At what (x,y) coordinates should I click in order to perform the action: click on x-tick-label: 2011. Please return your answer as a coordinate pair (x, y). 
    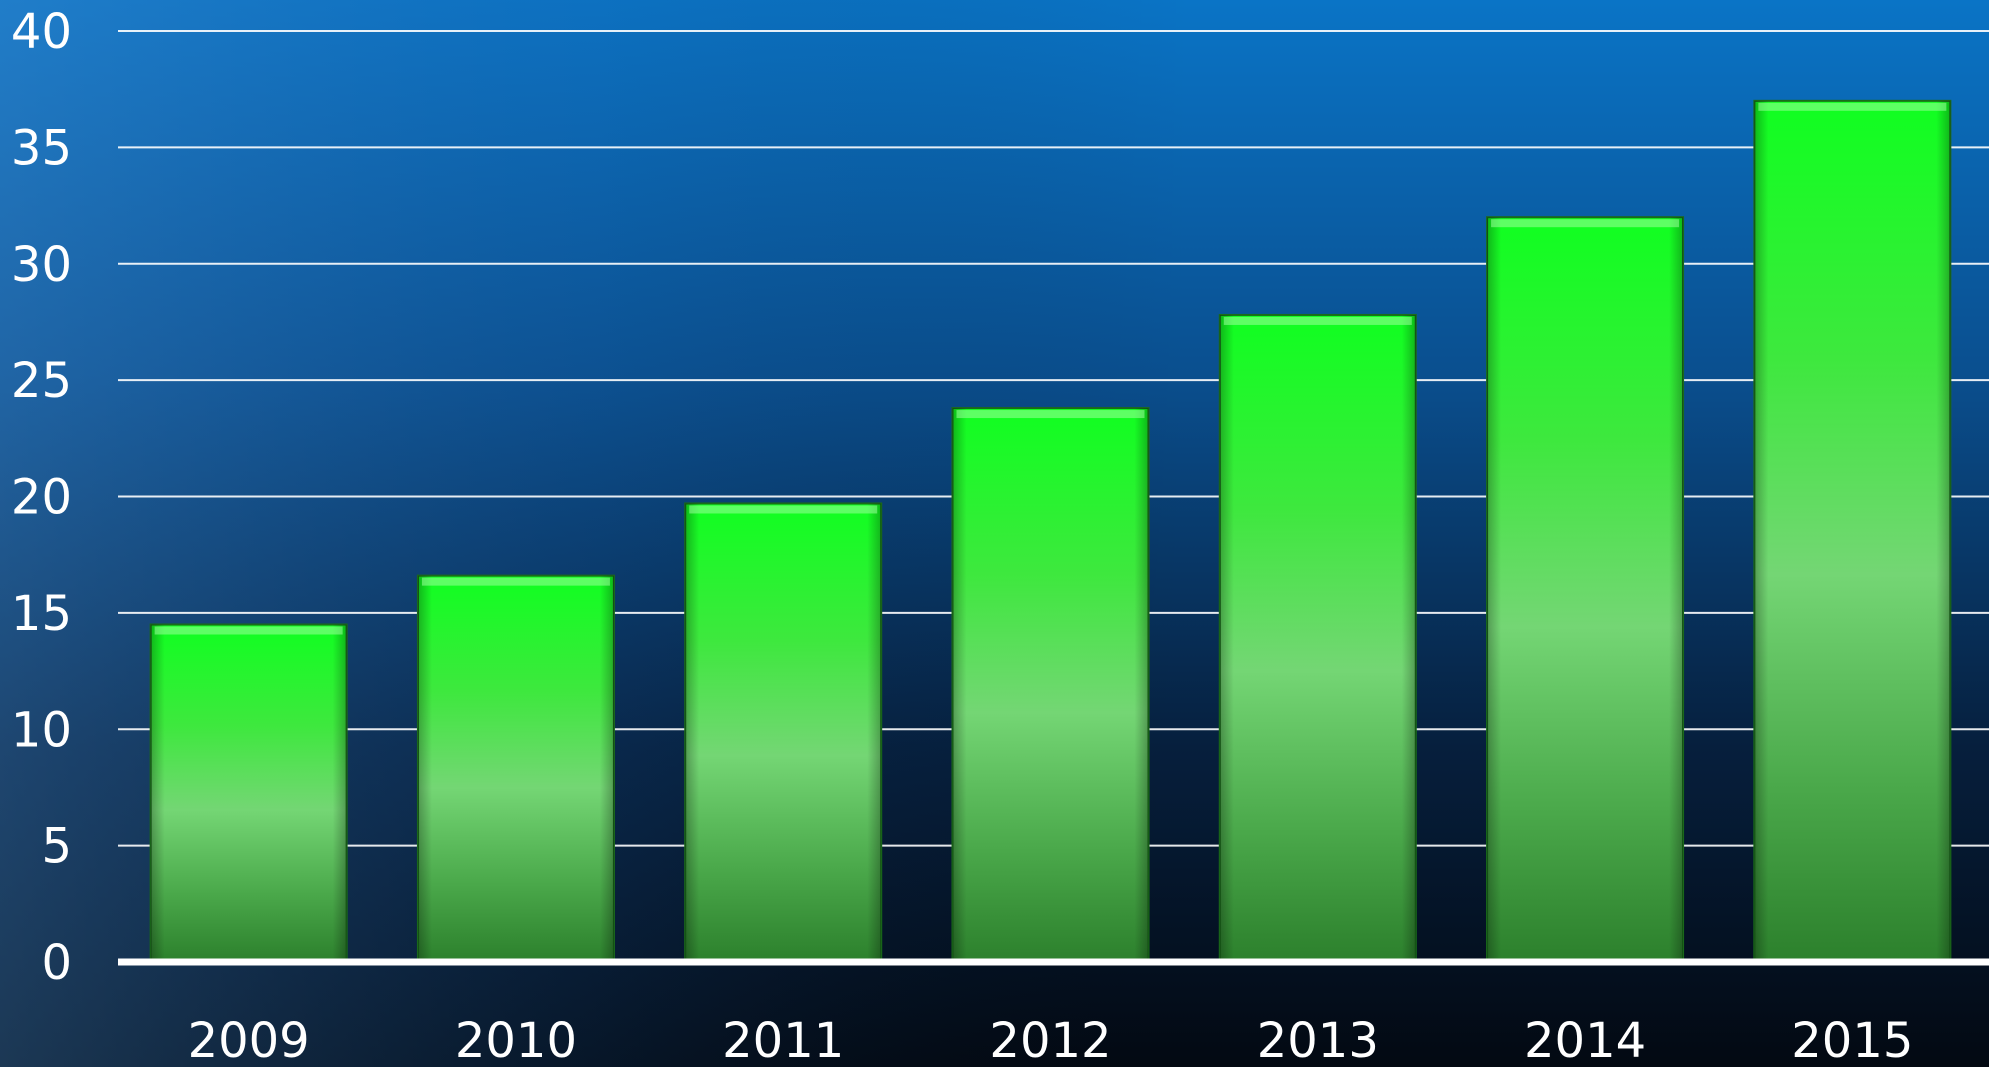
    Looking at the image, I should click on (783, 1040).